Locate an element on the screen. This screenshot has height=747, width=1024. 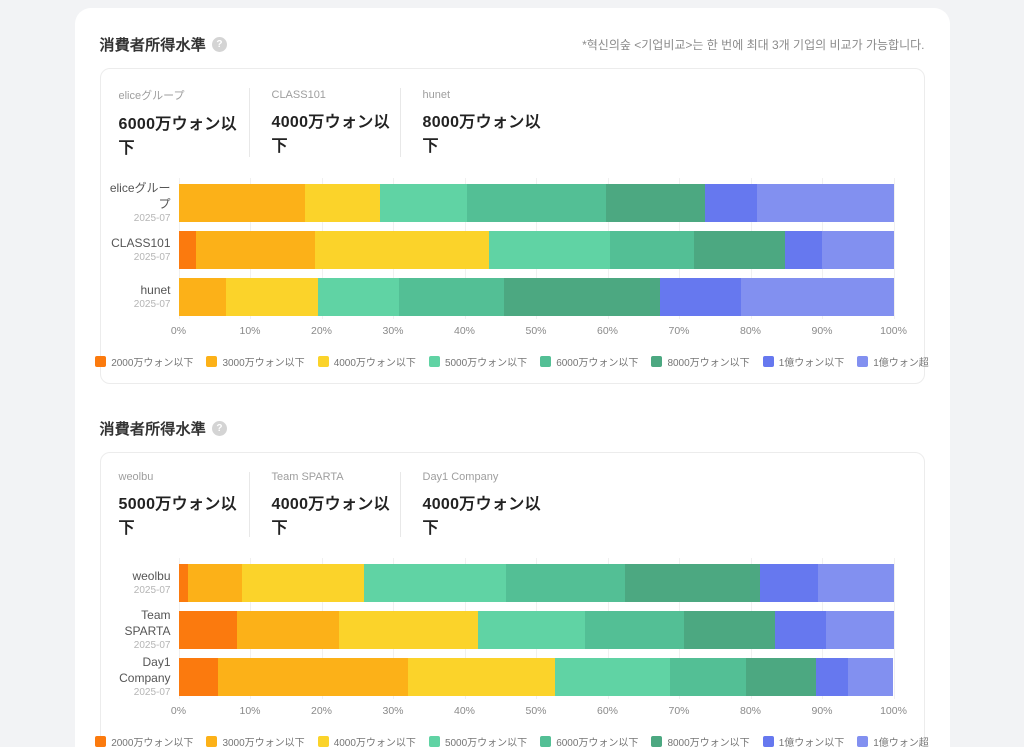
chart-row: Team SPARTA 2025-07 is located at coordinates (497, 629).